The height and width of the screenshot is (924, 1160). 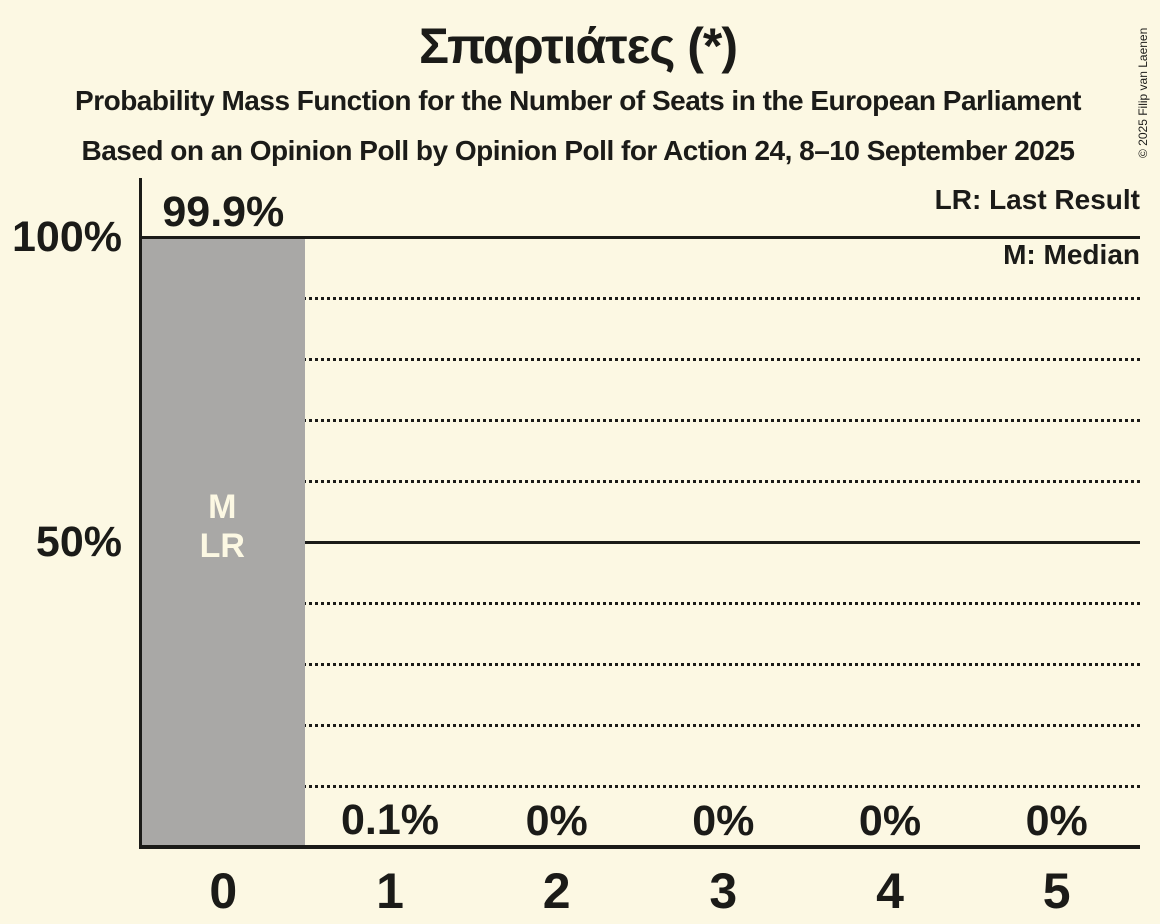 I want to click on value-label-1: 0.1%, so click(x=389, y=820).